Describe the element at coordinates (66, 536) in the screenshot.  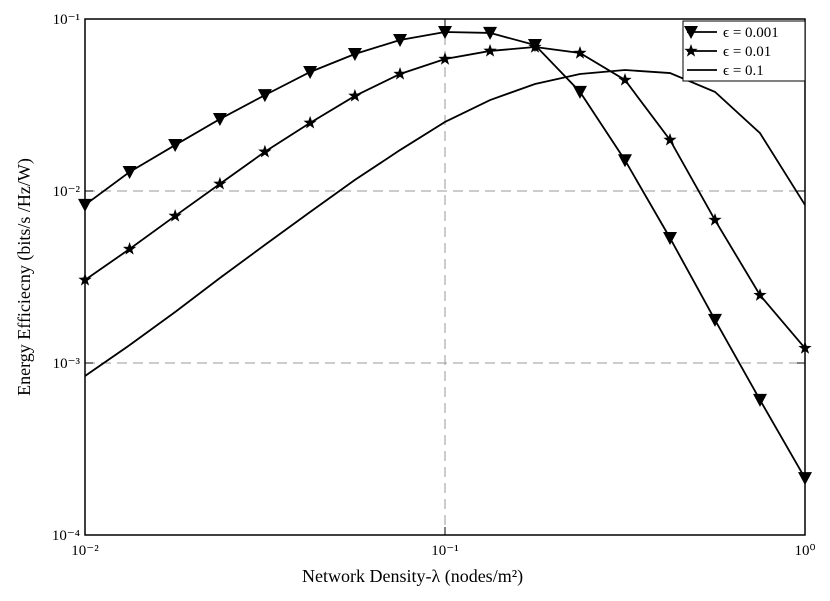
I see `y-tick-label: 10⁻⁴` at that location.